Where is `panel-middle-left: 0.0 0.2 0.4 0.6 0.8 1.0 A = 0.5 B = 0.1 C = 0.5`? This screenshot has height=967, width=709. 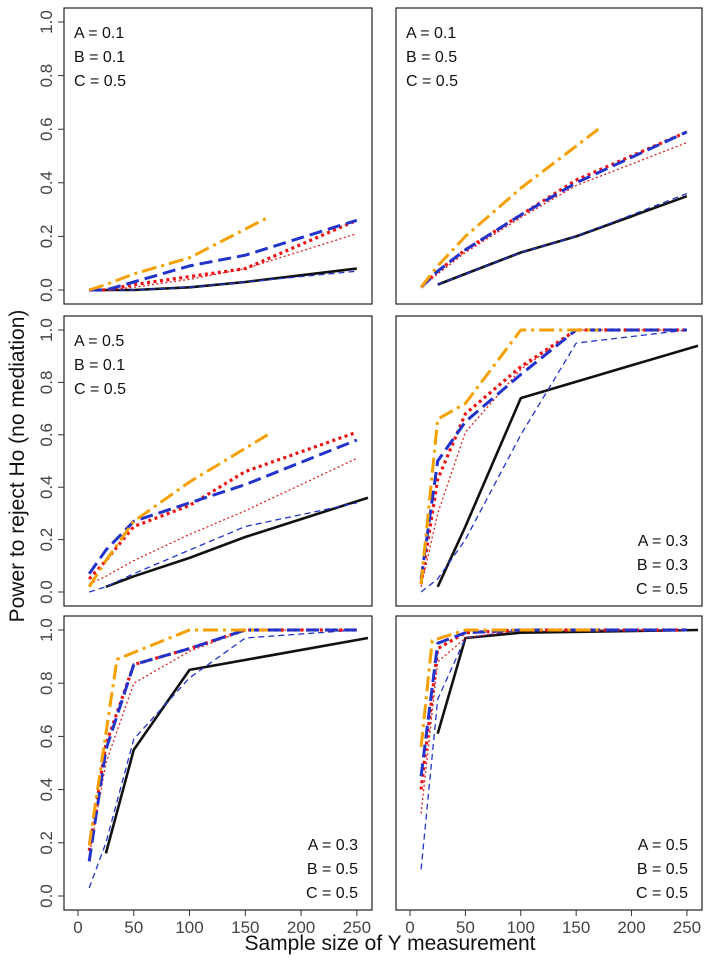
panel-middle-left: 0.0 0.2 0.4 0.6 0.8 1.0 A = 0.5 B = 0.1 C = 0.5 is located at coordinates (205, 461).